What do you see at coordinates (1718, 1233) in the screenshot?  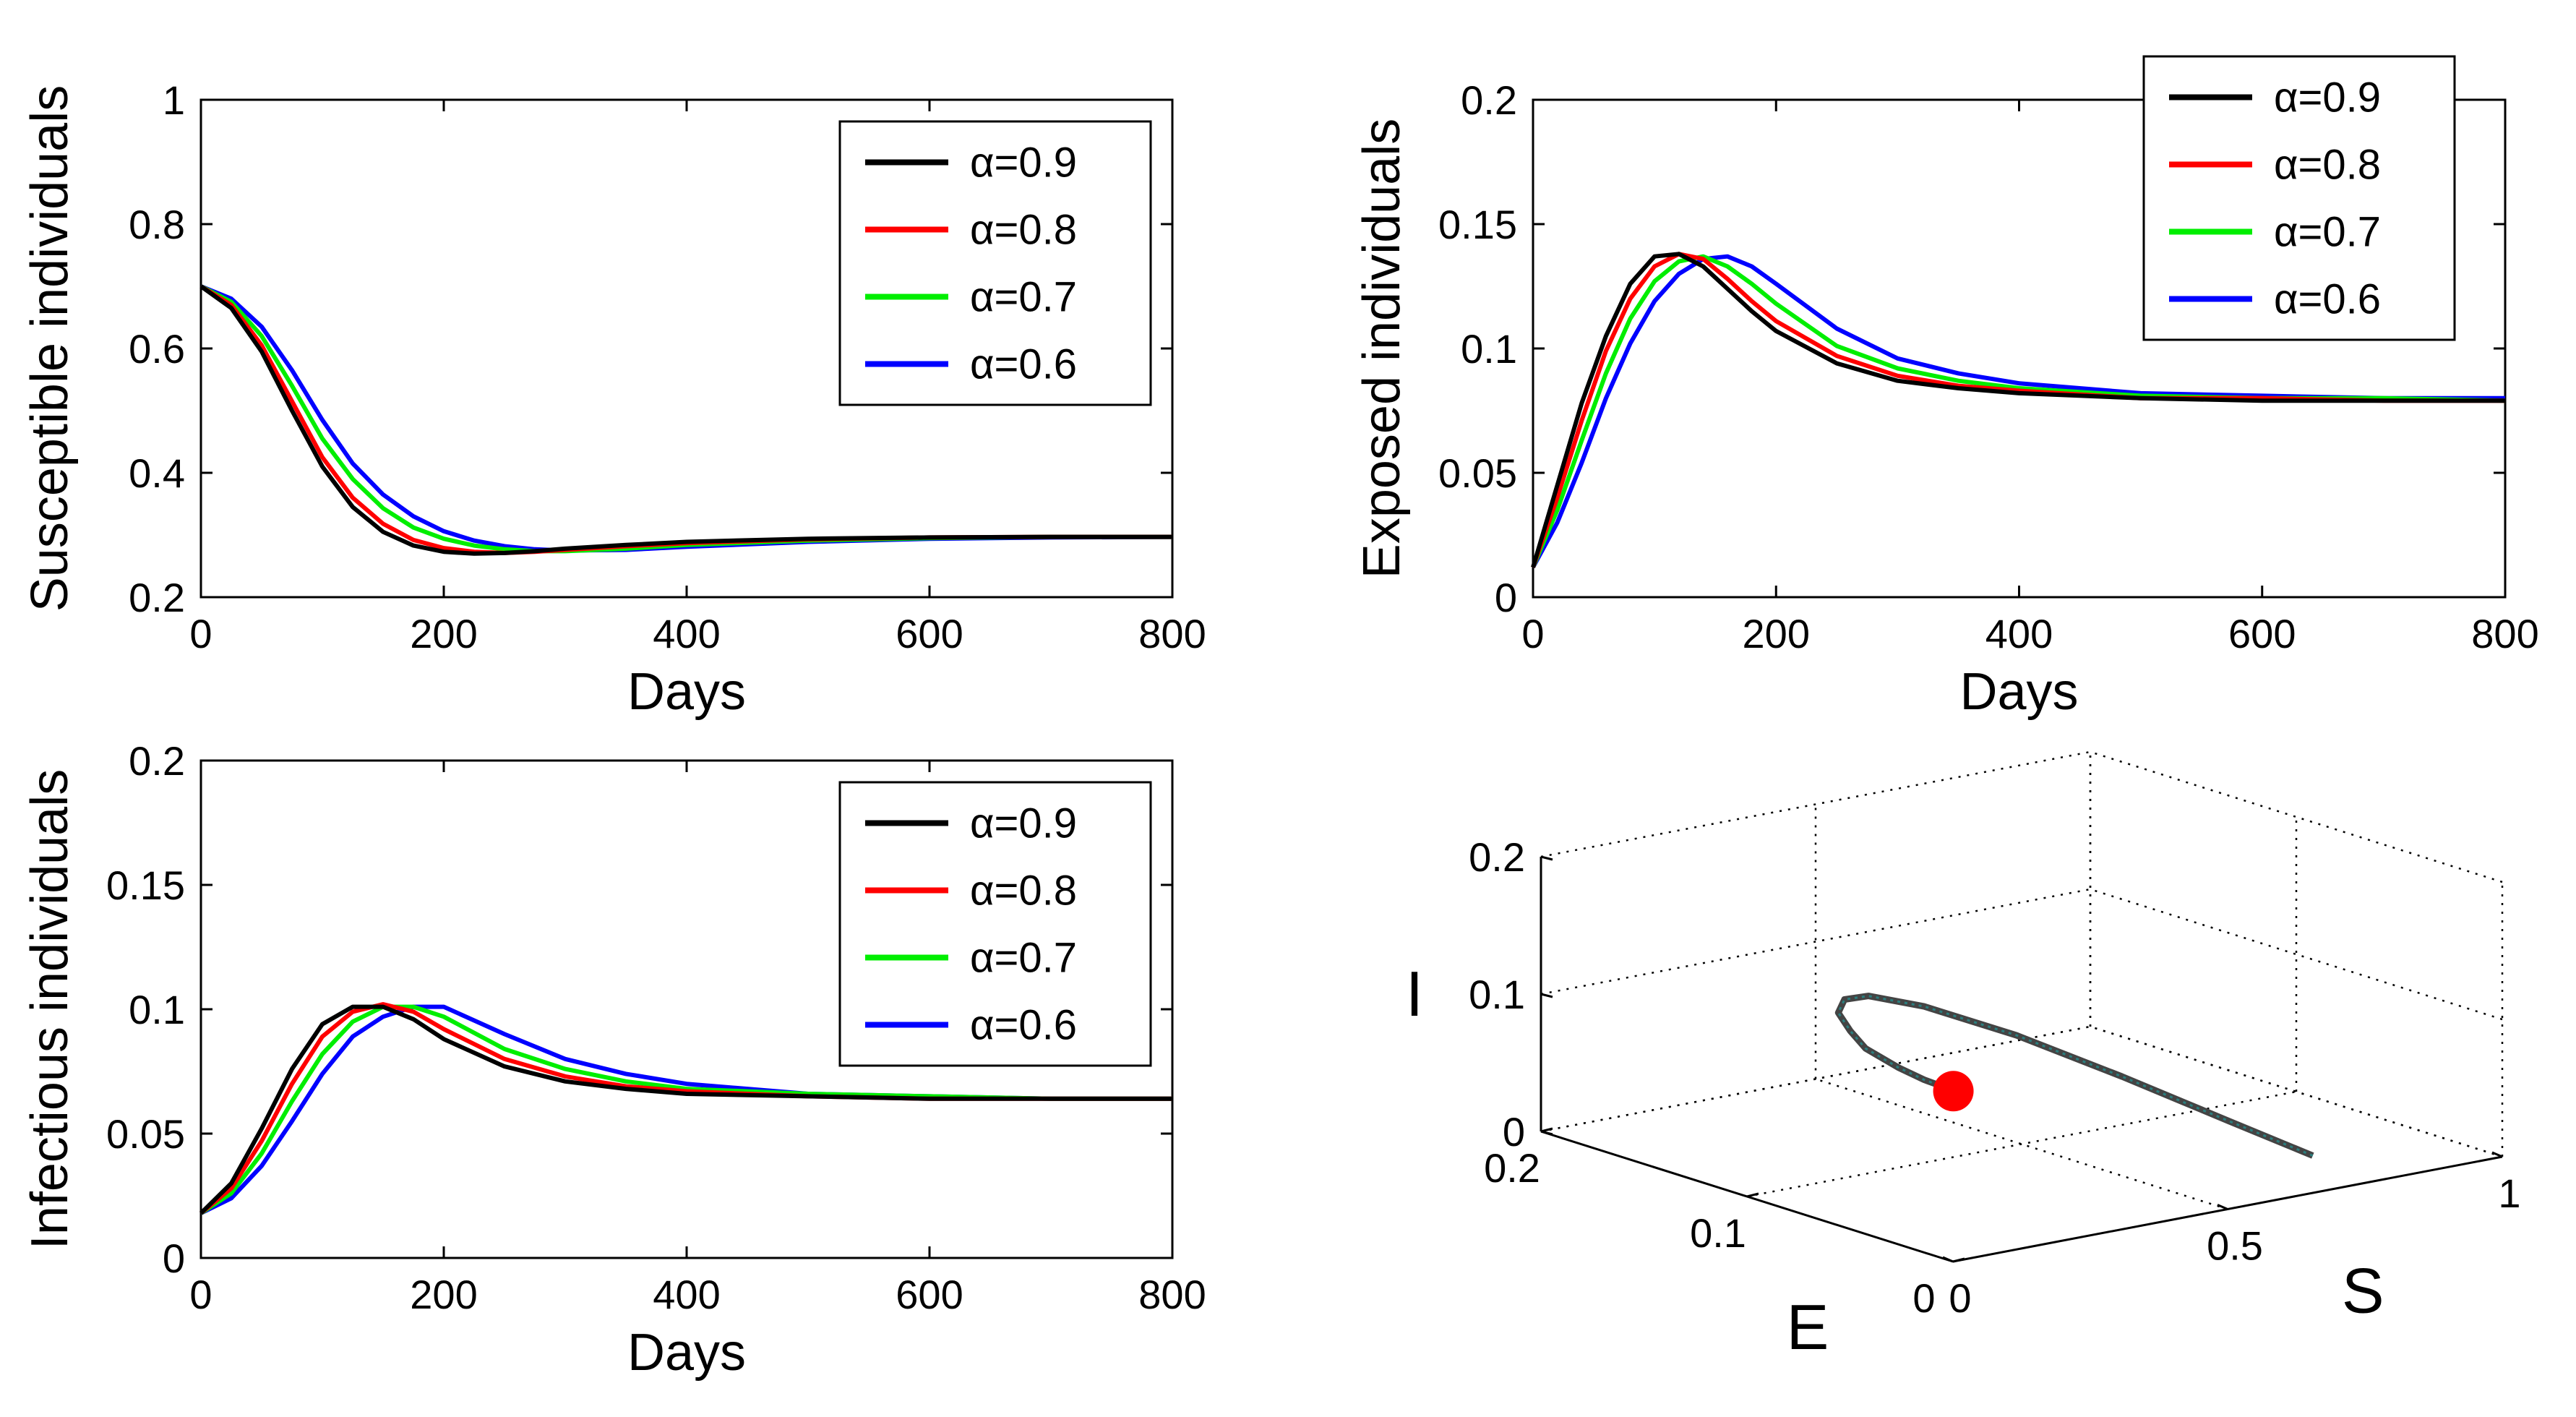 I see `e-tick-label: 0.1` at bounding box center [1718, 1233].